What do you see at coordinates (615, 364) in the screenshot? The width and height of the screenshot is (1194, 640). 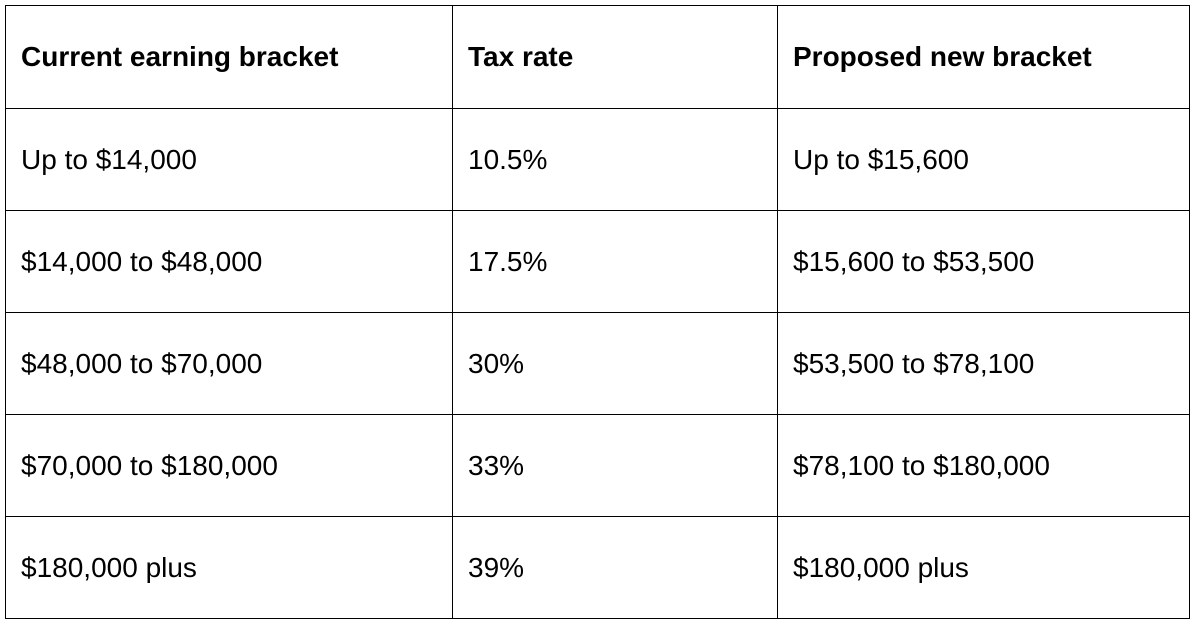 I see `tax-rate-cell: 30%` at bounding box center [615, 364].